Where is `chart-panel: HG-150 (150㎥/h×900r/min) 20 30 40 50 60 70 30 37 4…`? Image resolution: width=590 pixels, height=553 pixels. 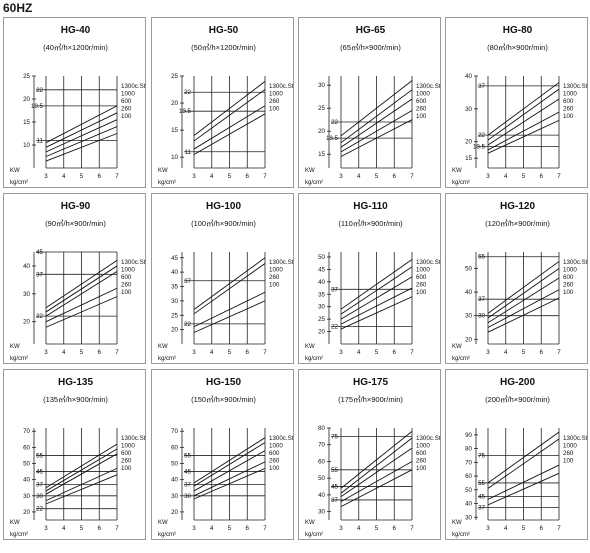 chart-panel: HG-150 (150㎥/h×900r/min) 20 30 40 50 60 70 30 37 4… is located at coordinates (222, 454).